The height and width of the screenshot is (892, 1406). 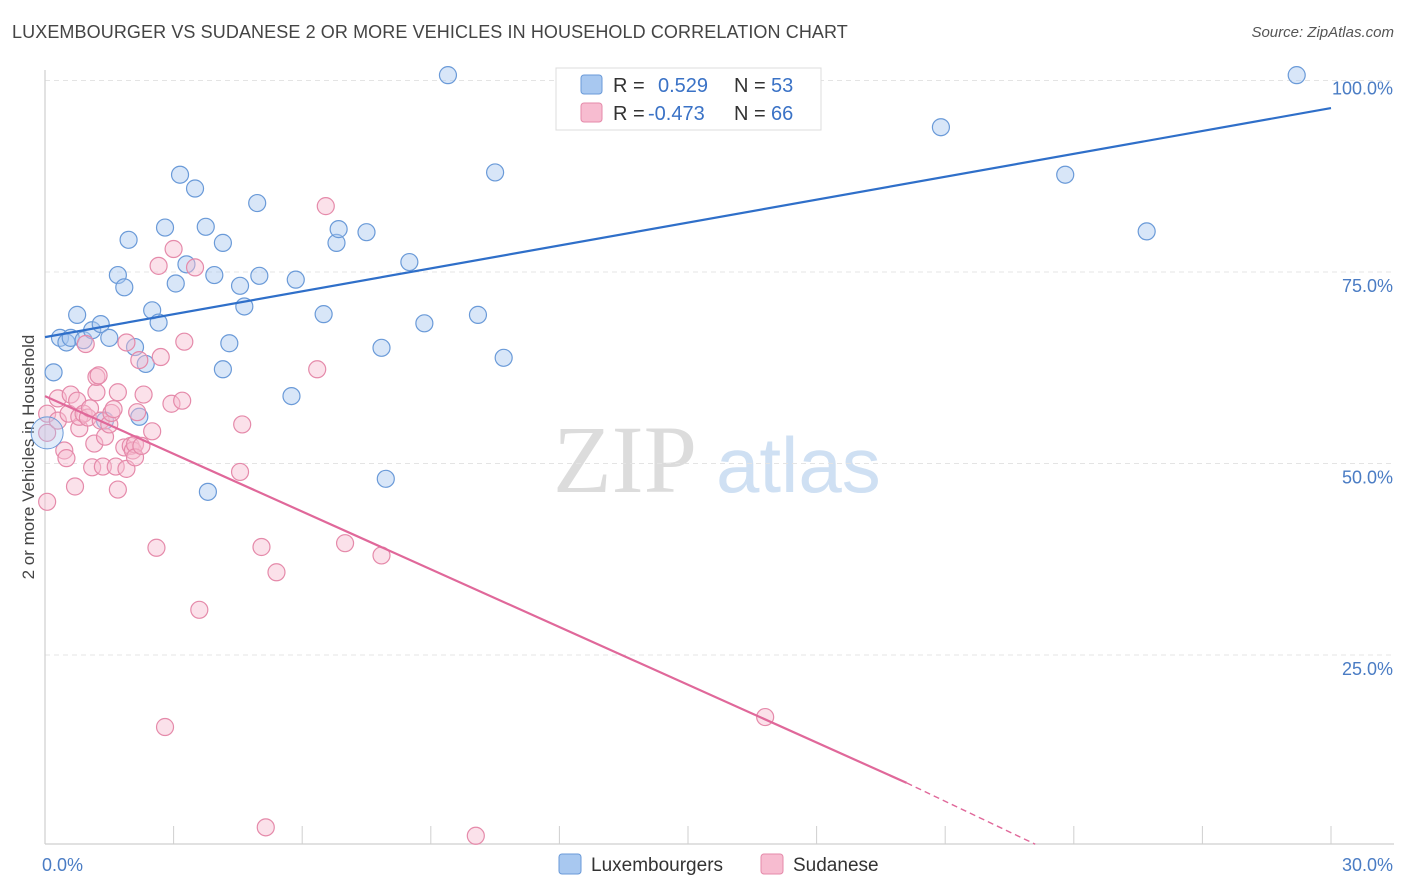 I want to click on legend-r-value-1: 0.529, so click(x=683, y=86).